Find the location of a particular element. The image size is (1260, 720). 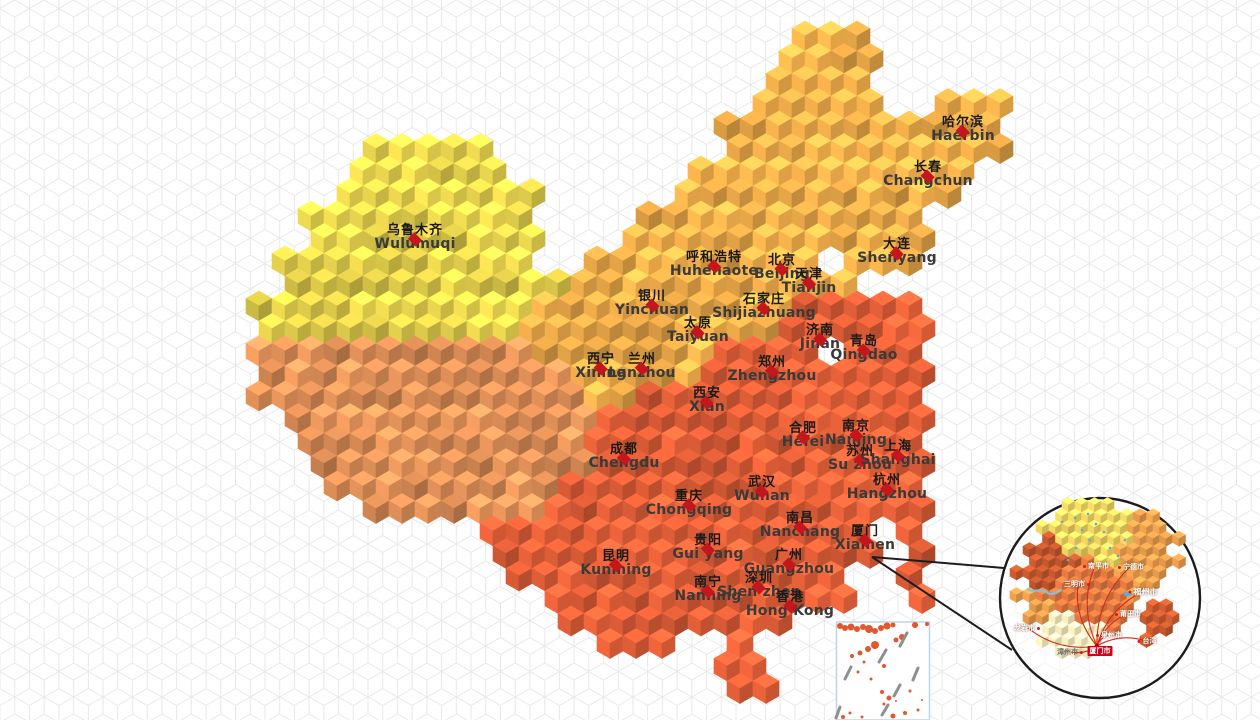

city-label-wuhan: 武汉Wuhan is located at coordinates (762, 489).